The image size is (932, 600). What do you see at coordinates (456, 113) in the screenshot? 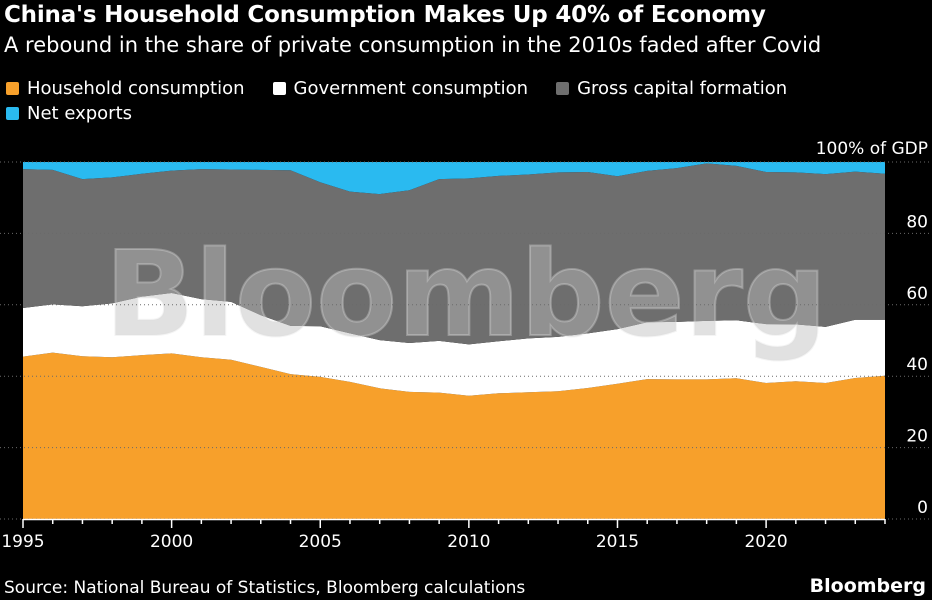
I see `legend-row-2: Net exports` at bounding box center [456, 113].